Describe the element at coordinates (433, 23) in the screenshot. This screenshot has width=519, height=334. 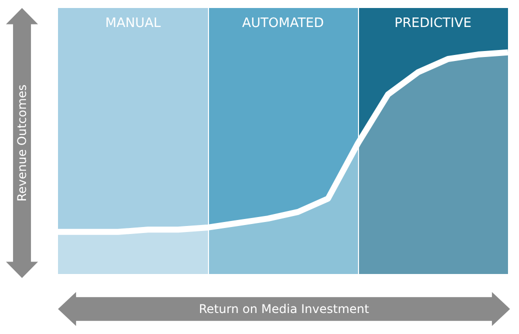
I see `text: PREDICTIVE` at that location.